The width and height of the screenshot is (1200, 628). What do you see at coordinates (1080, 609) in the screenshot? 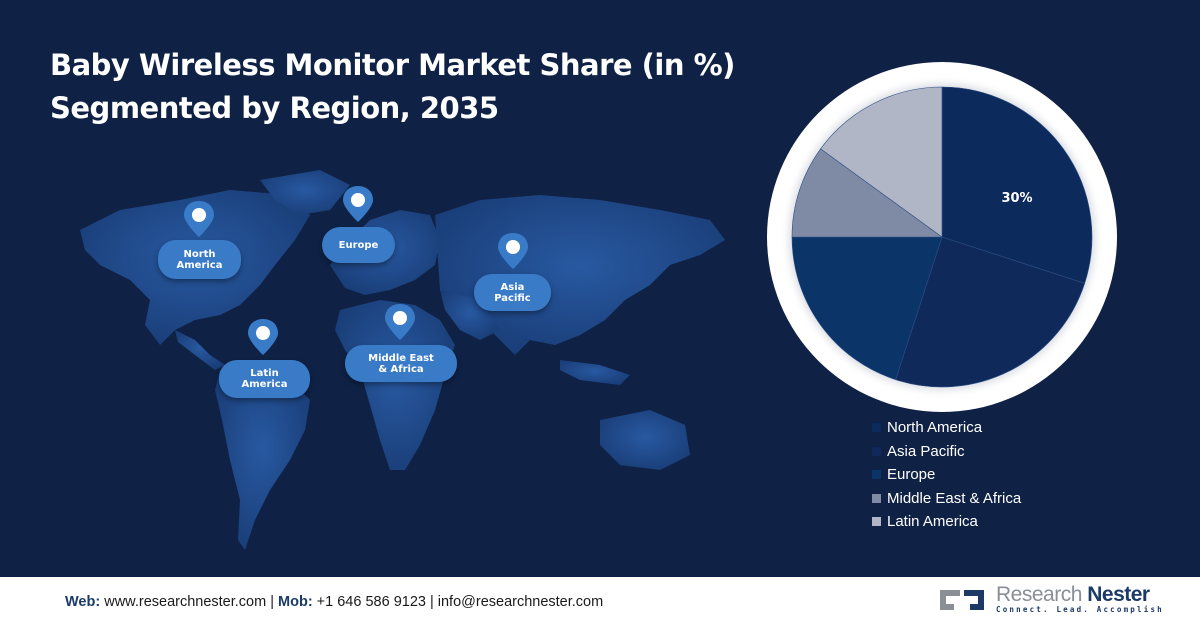
I see `logo-tagline: Connect. Lead. Accomplish` at bounding box center [1080, 609].